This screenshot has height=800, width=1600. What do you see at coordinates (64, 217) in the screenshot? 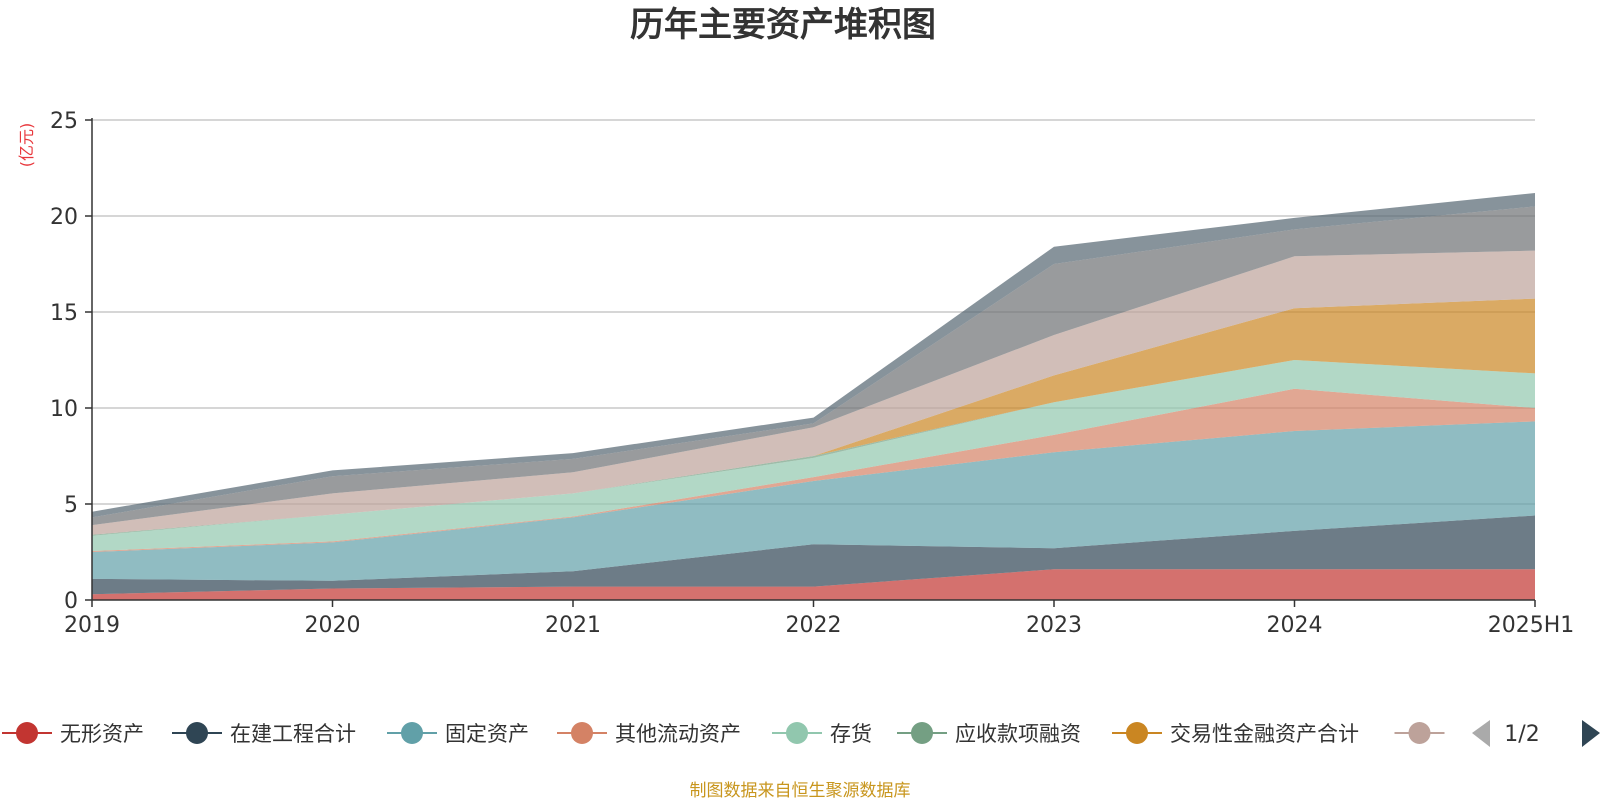
I see `y-tick-label: 20` at bounding box center [64, 217].